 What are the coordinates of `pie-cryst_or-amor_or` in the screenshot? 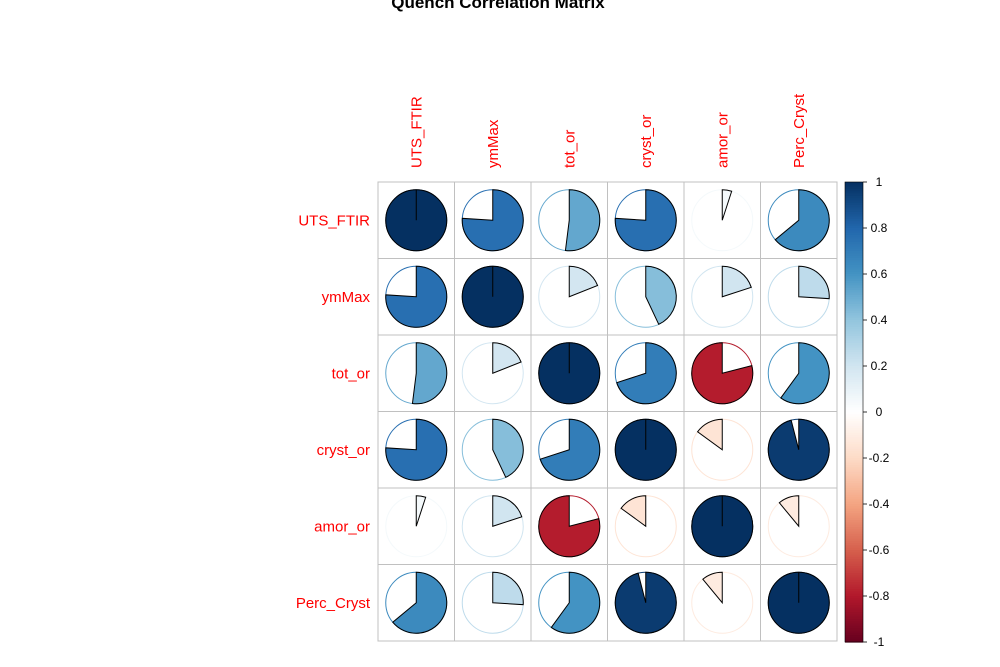 It's located at (722, 449).